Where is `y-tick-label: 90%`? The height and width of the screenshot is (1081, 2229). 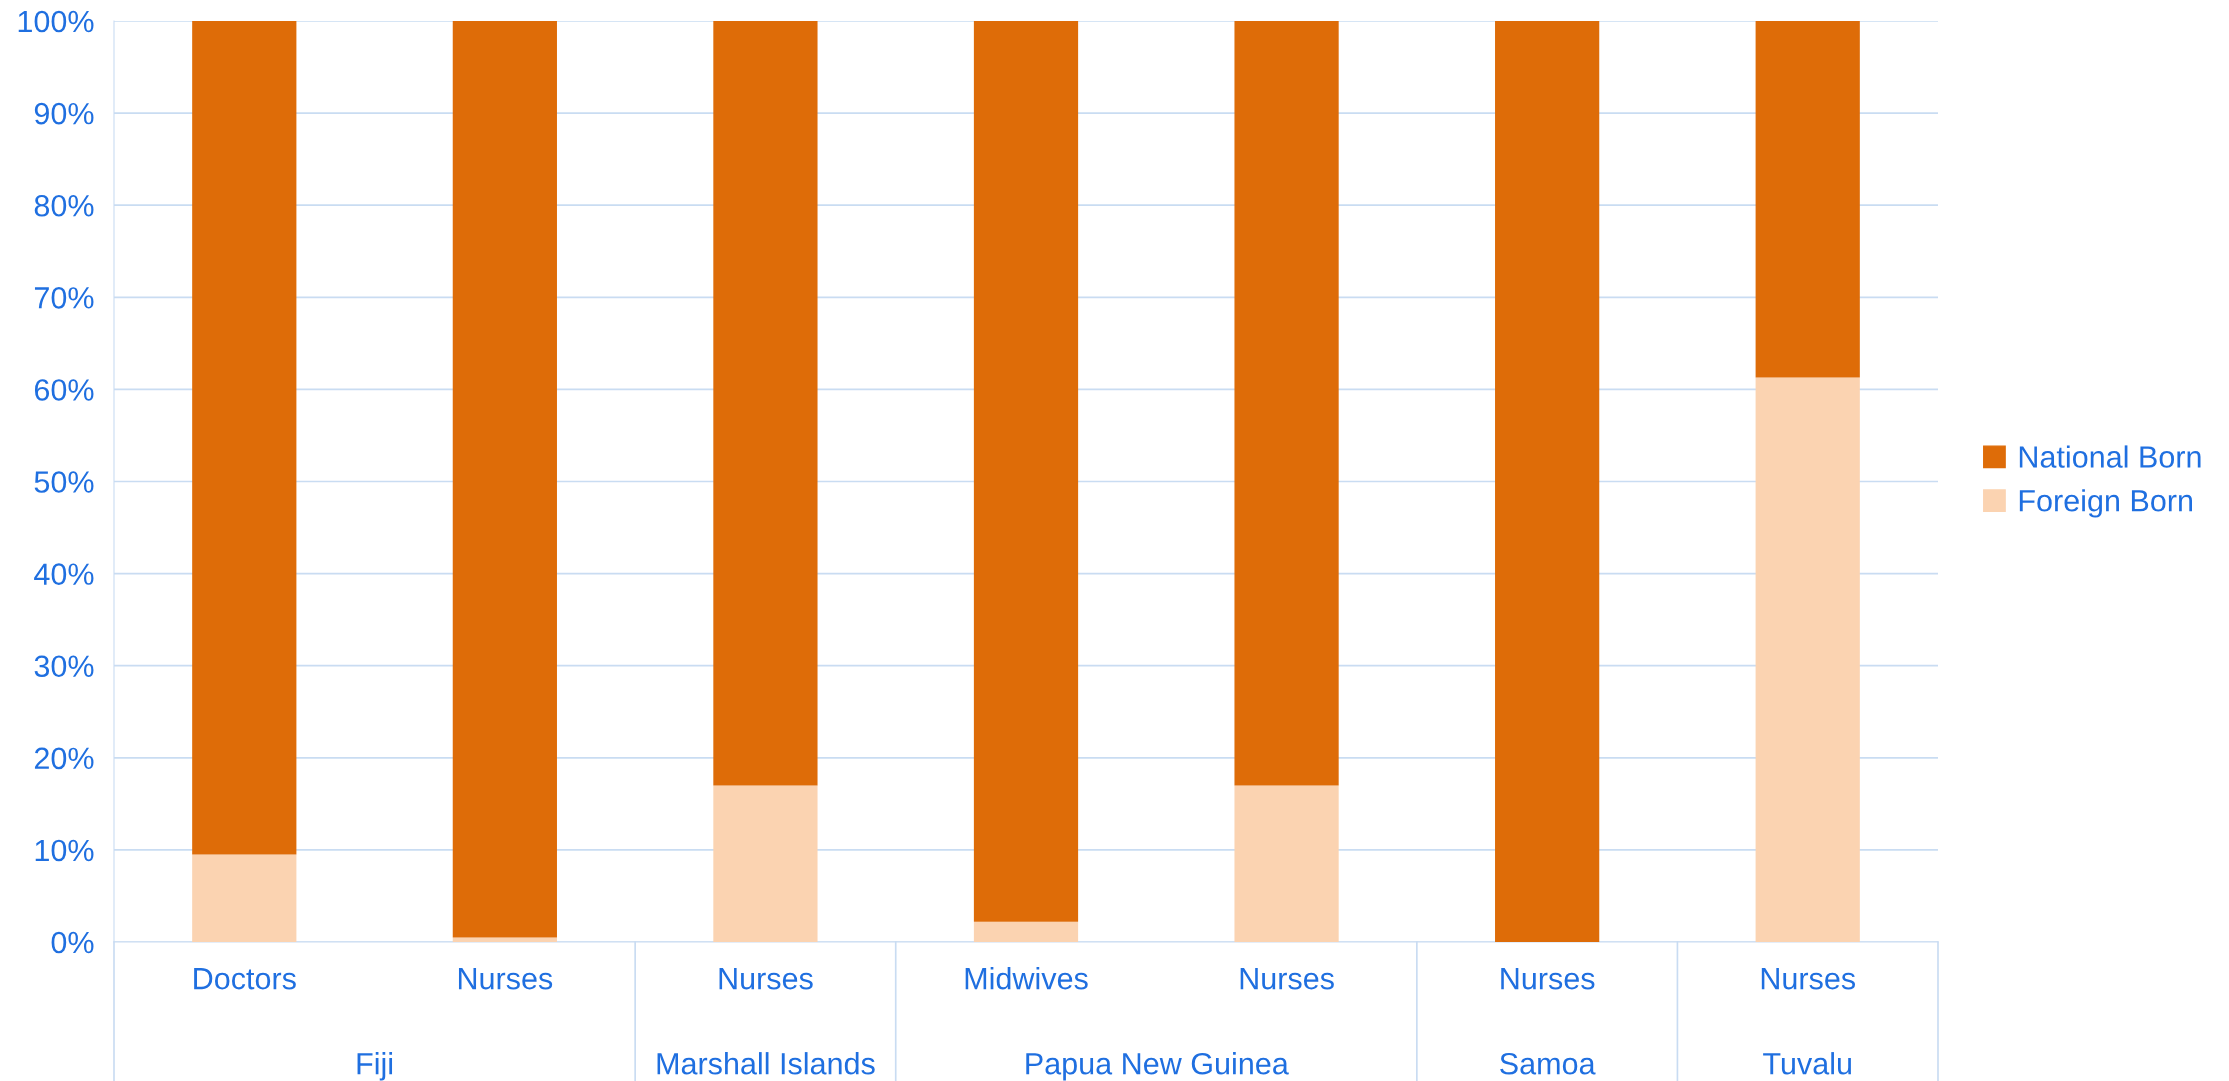
y-tick-label: 90% is located at coordinates (64, 113).